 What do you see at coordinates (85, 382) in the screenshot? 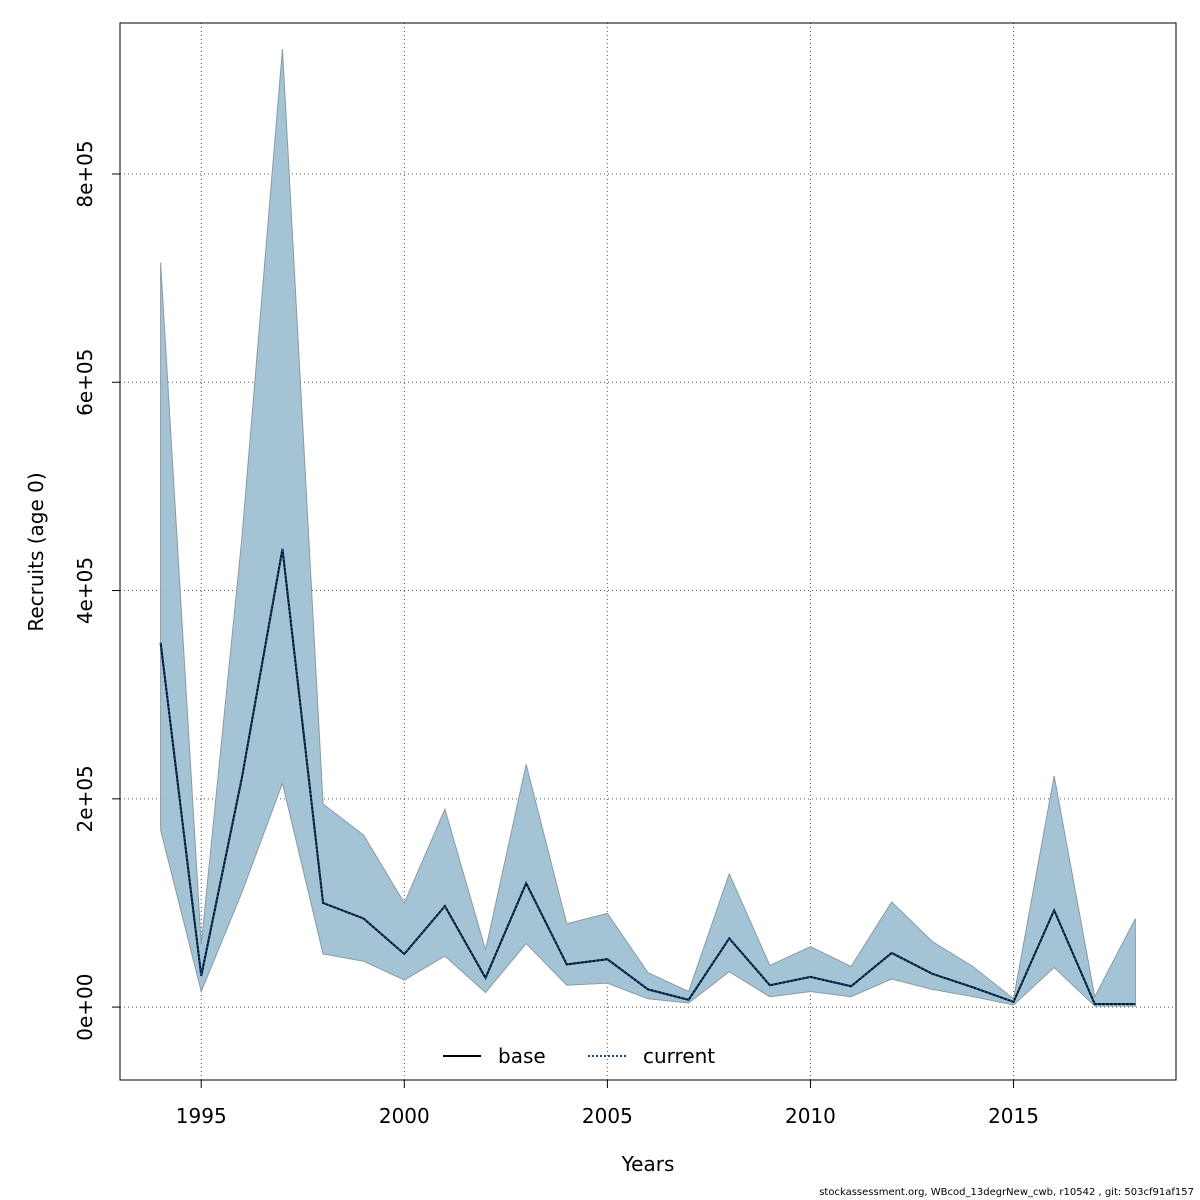
I see `y-tick-label-600000: 6e+05` at bounding box center [85, 382].